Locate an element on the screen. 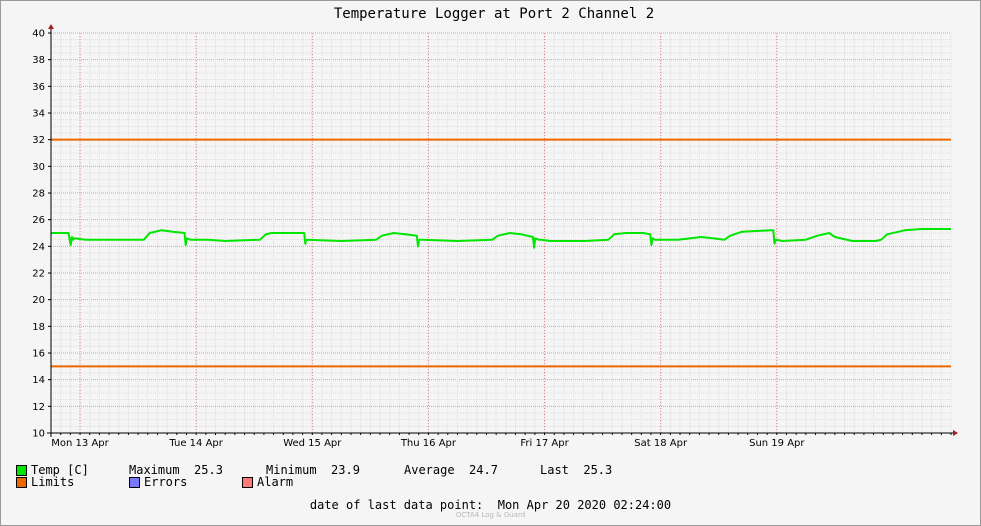  last-data-point-label: date of last data point: is located at coordinates (396, 505).